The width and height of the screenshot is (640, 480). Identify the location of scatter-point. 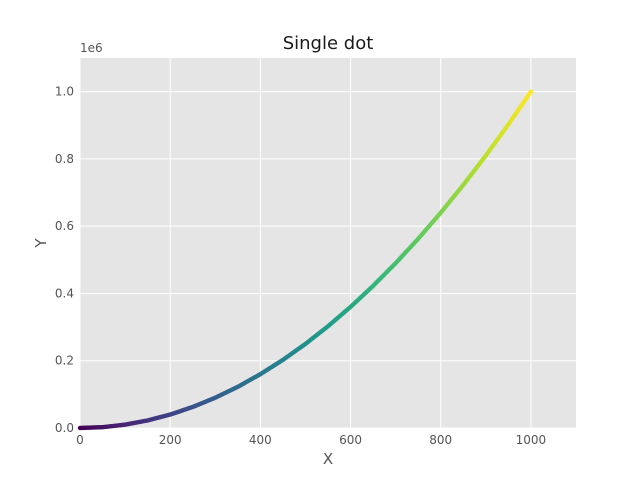
(531, 91).